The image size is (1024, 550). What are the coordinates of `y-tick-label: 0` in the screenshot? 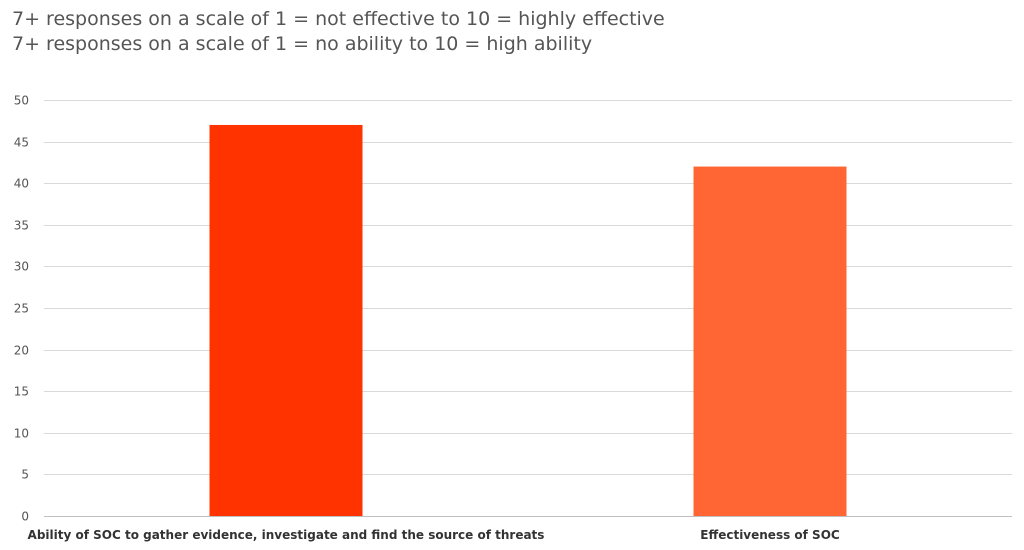 It's located at (25, 517).